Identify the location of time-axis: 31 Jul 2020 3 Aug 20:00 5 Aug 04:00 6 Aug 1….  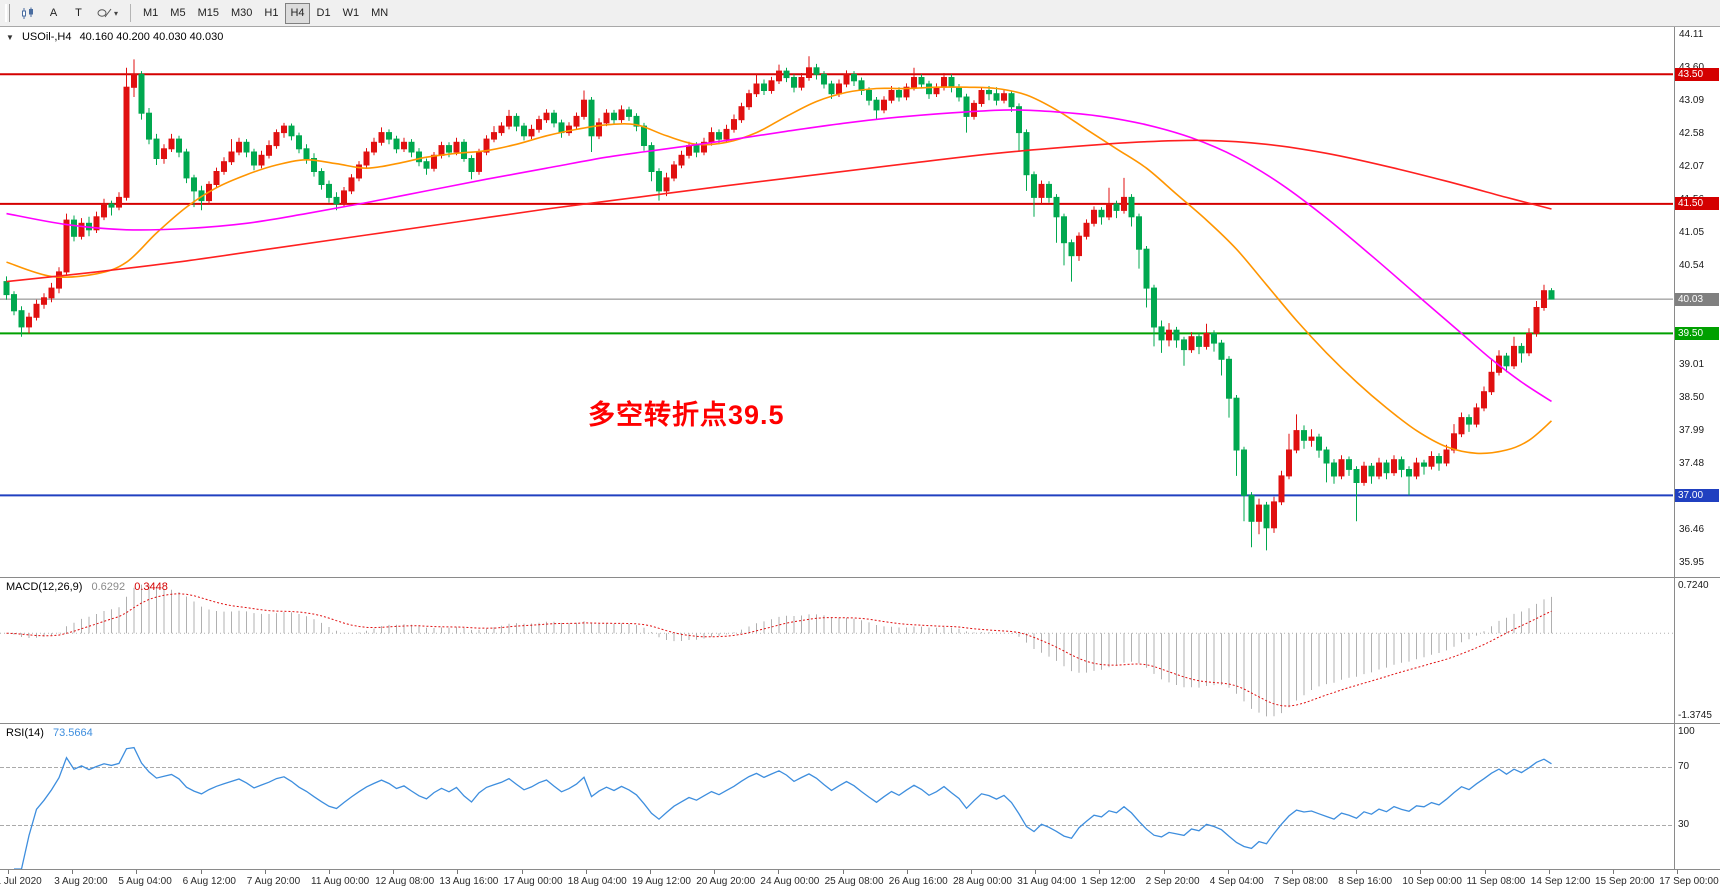
(860, 881).